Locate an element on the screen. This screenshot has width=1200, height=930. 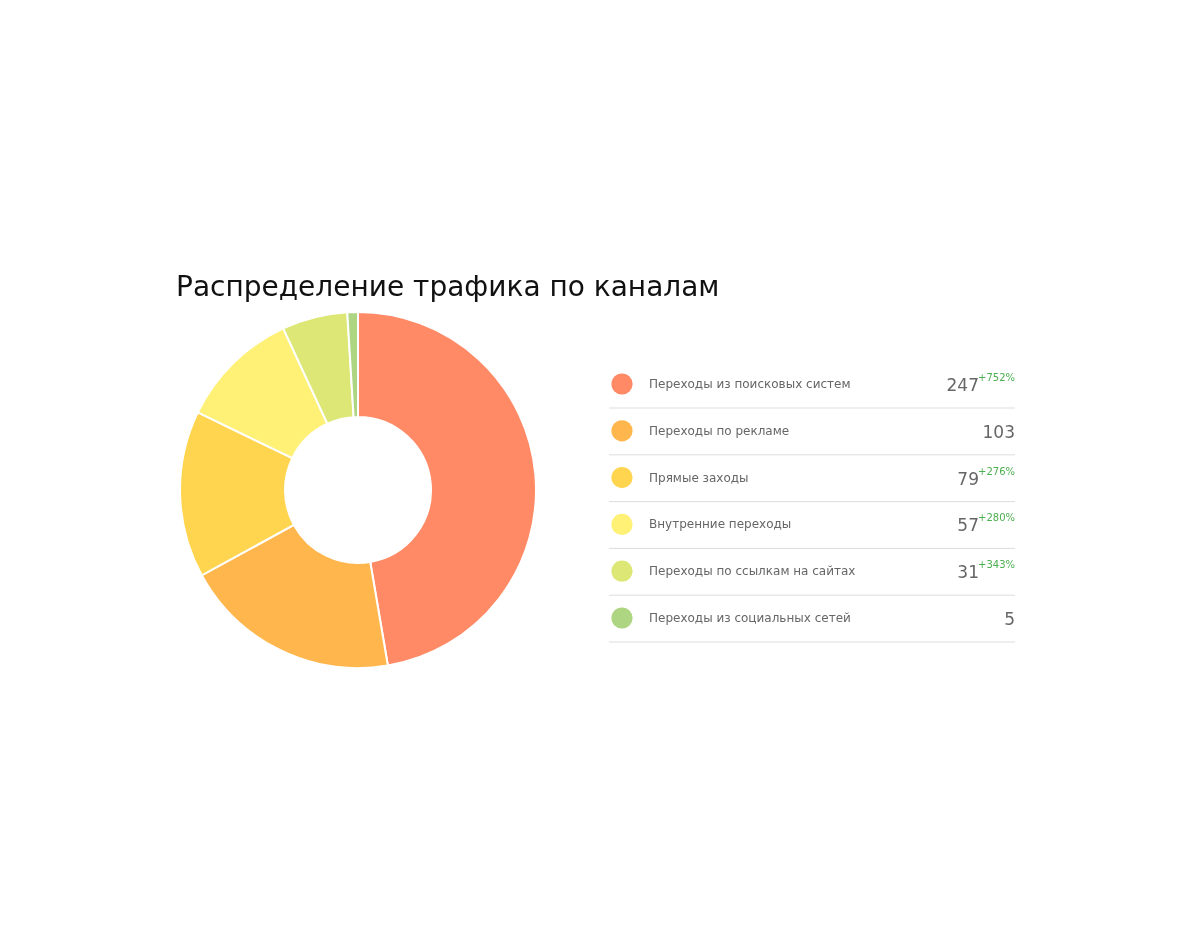
legend-label: Внутренние переходы is located at coordinates (720, 524).